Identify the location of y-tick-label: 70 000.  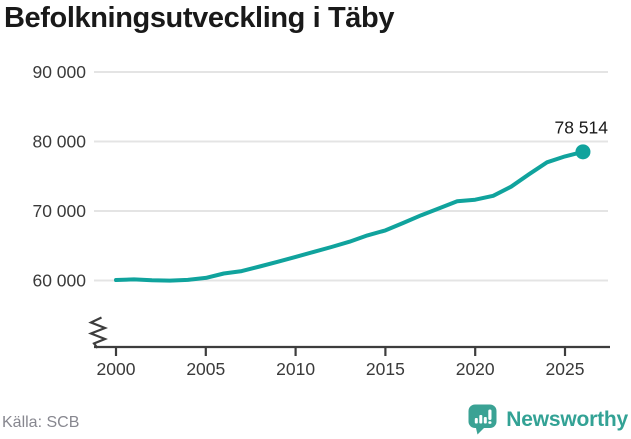
(59, 211).